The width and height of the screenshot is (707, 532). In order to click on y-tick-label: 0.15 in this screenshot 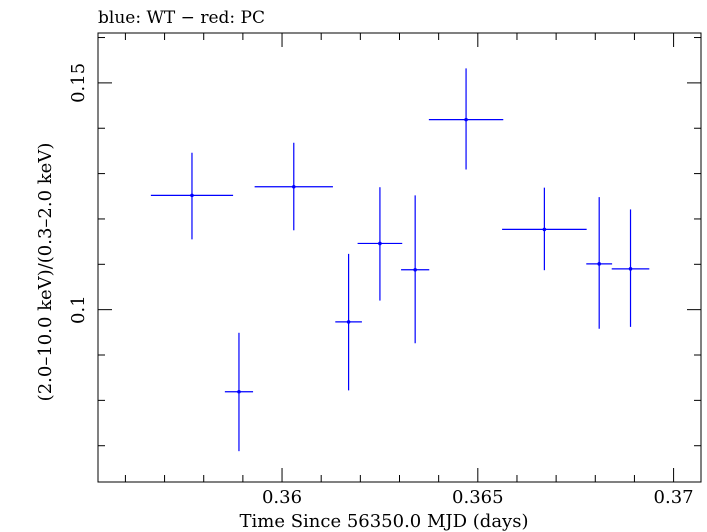, I will do `click(78, 83)`.